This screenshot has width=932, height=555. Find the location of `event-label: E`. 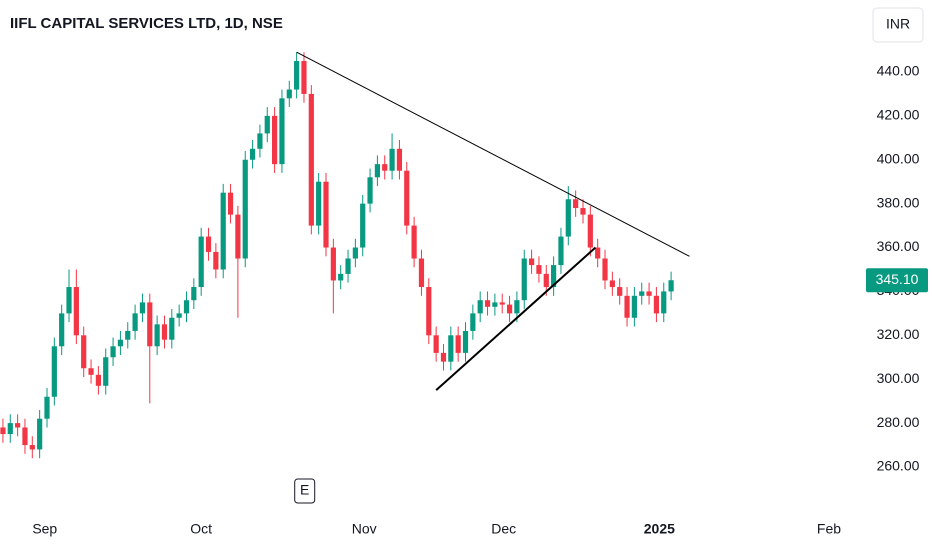

event-label: E is located at coordinates (304, 490).